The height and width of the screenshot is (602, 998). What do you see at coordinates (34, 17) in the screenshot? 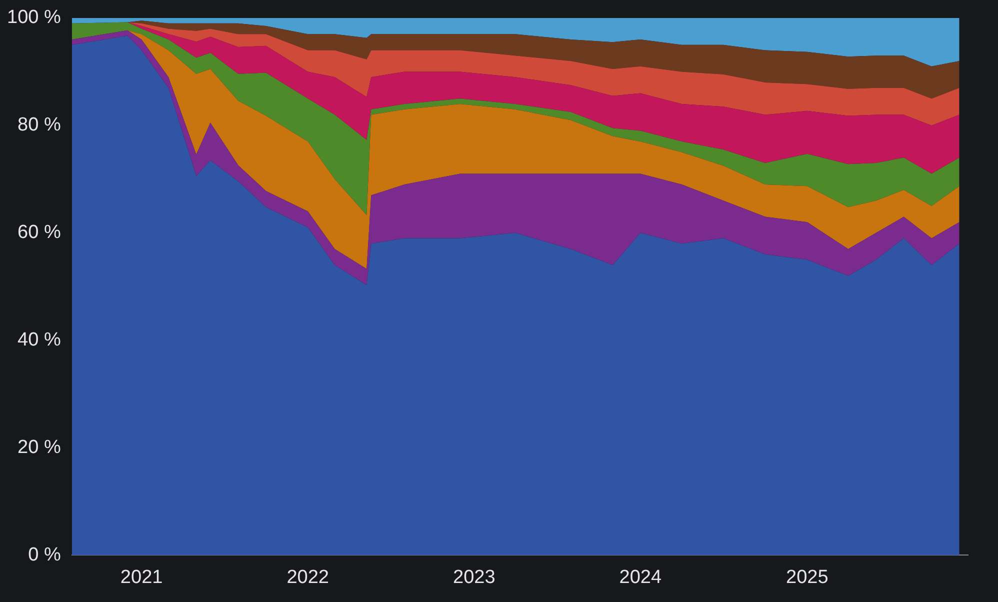
I see `y-tick-label: 100 %` at bounding box center [34, 17].